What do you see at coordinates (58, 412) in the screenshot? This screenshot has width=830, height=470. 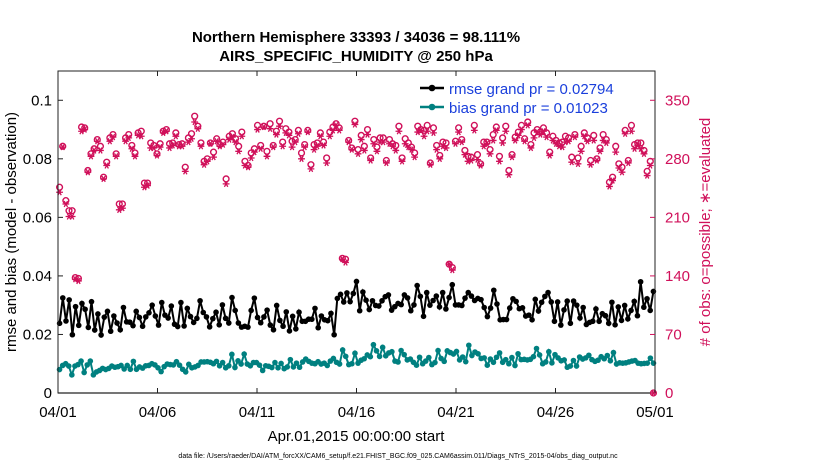 I see `x-tick-label: 04/01` at bounding box center [58, 412].